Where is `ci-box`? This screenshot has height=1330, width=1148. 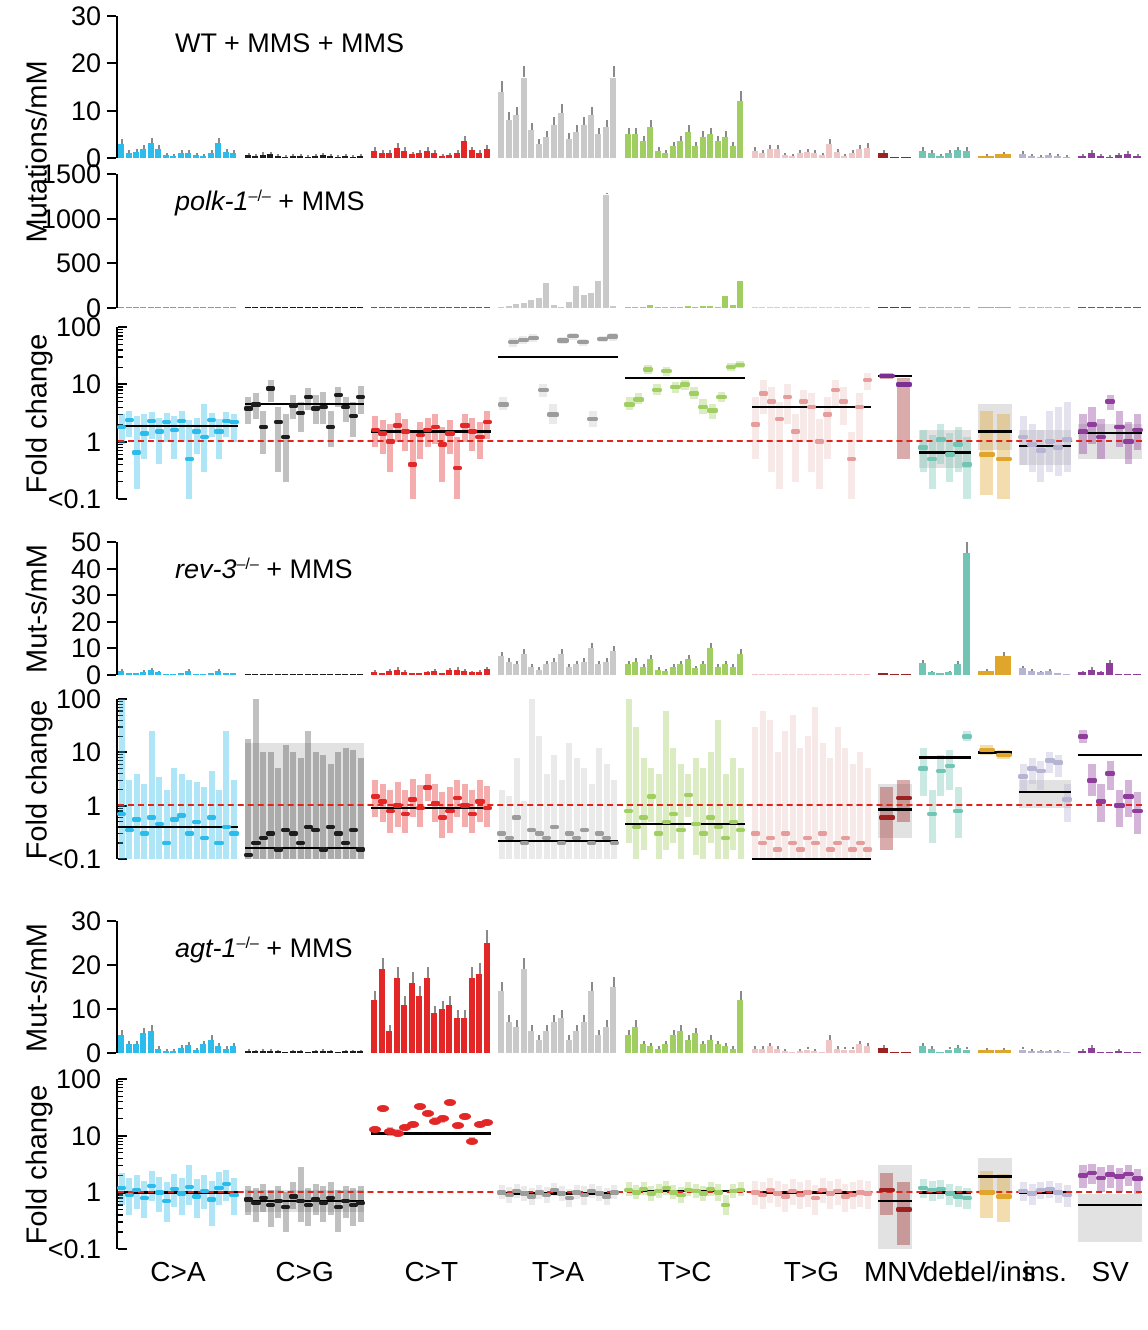 ci-box is located at coordinates (1110, 1218).